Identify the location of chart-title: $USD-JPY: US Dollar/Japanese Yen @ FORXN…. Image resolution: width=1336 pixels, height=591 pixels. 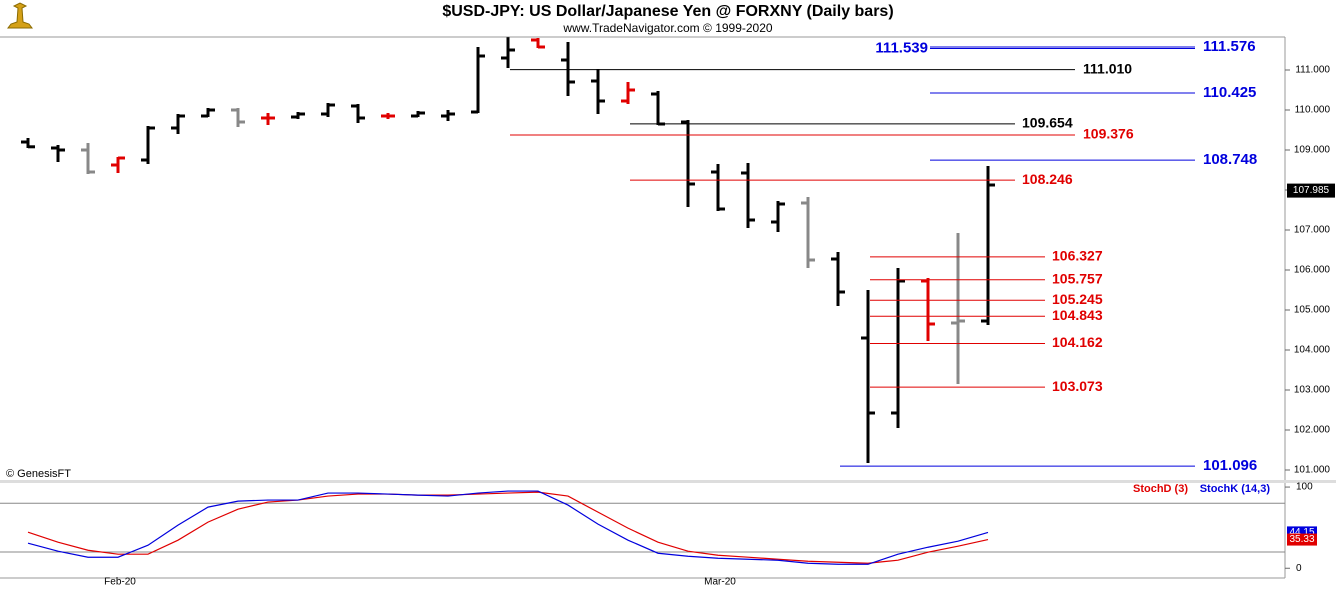
(667, 11).